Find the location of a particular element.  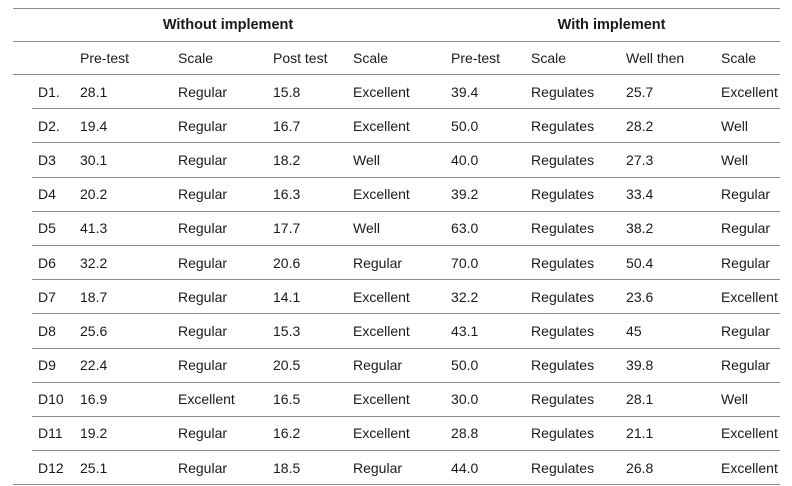

row-label: D9 is located at coordinates (52, 365).